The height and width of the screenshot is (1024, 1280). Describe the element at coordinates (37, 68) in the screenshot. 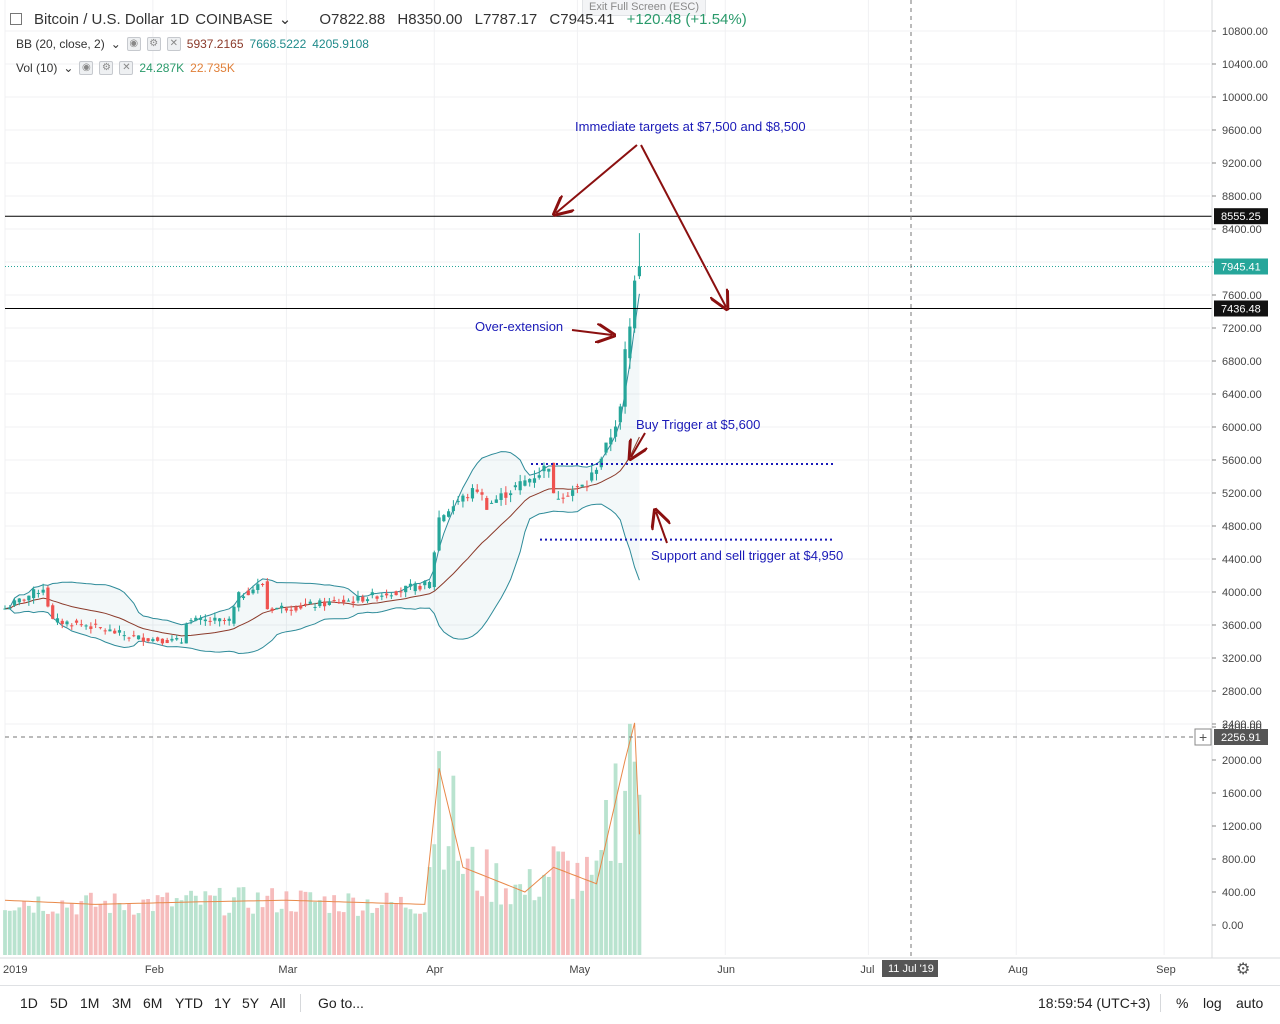

I see `vol-label: Vol (10)` at that location.